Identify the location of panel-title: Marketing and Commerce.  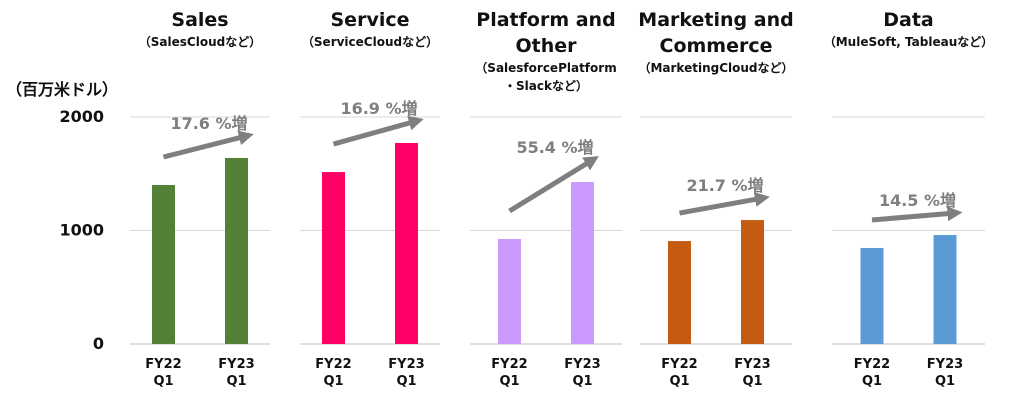
(715, 33).